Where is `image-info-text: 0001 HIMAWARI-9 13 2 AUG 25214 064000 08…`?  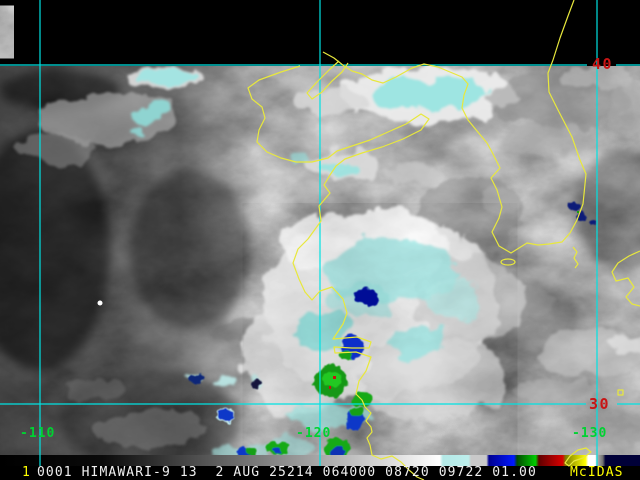 image-info-text: 0001 HIMAWARI-9 13 2 AUG 25214 064000 08… is located at coordinates (287, 472).